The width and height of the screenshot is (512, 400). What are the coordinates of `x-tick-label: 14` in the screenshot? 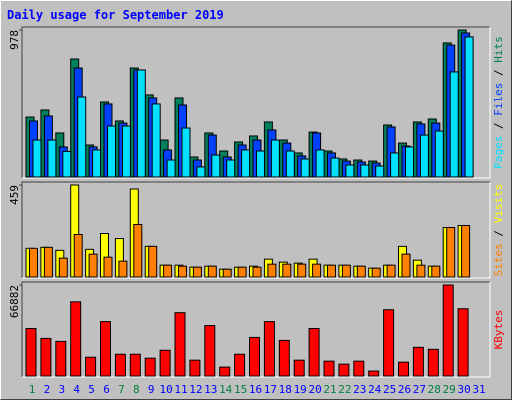 It's located at (226, 389).